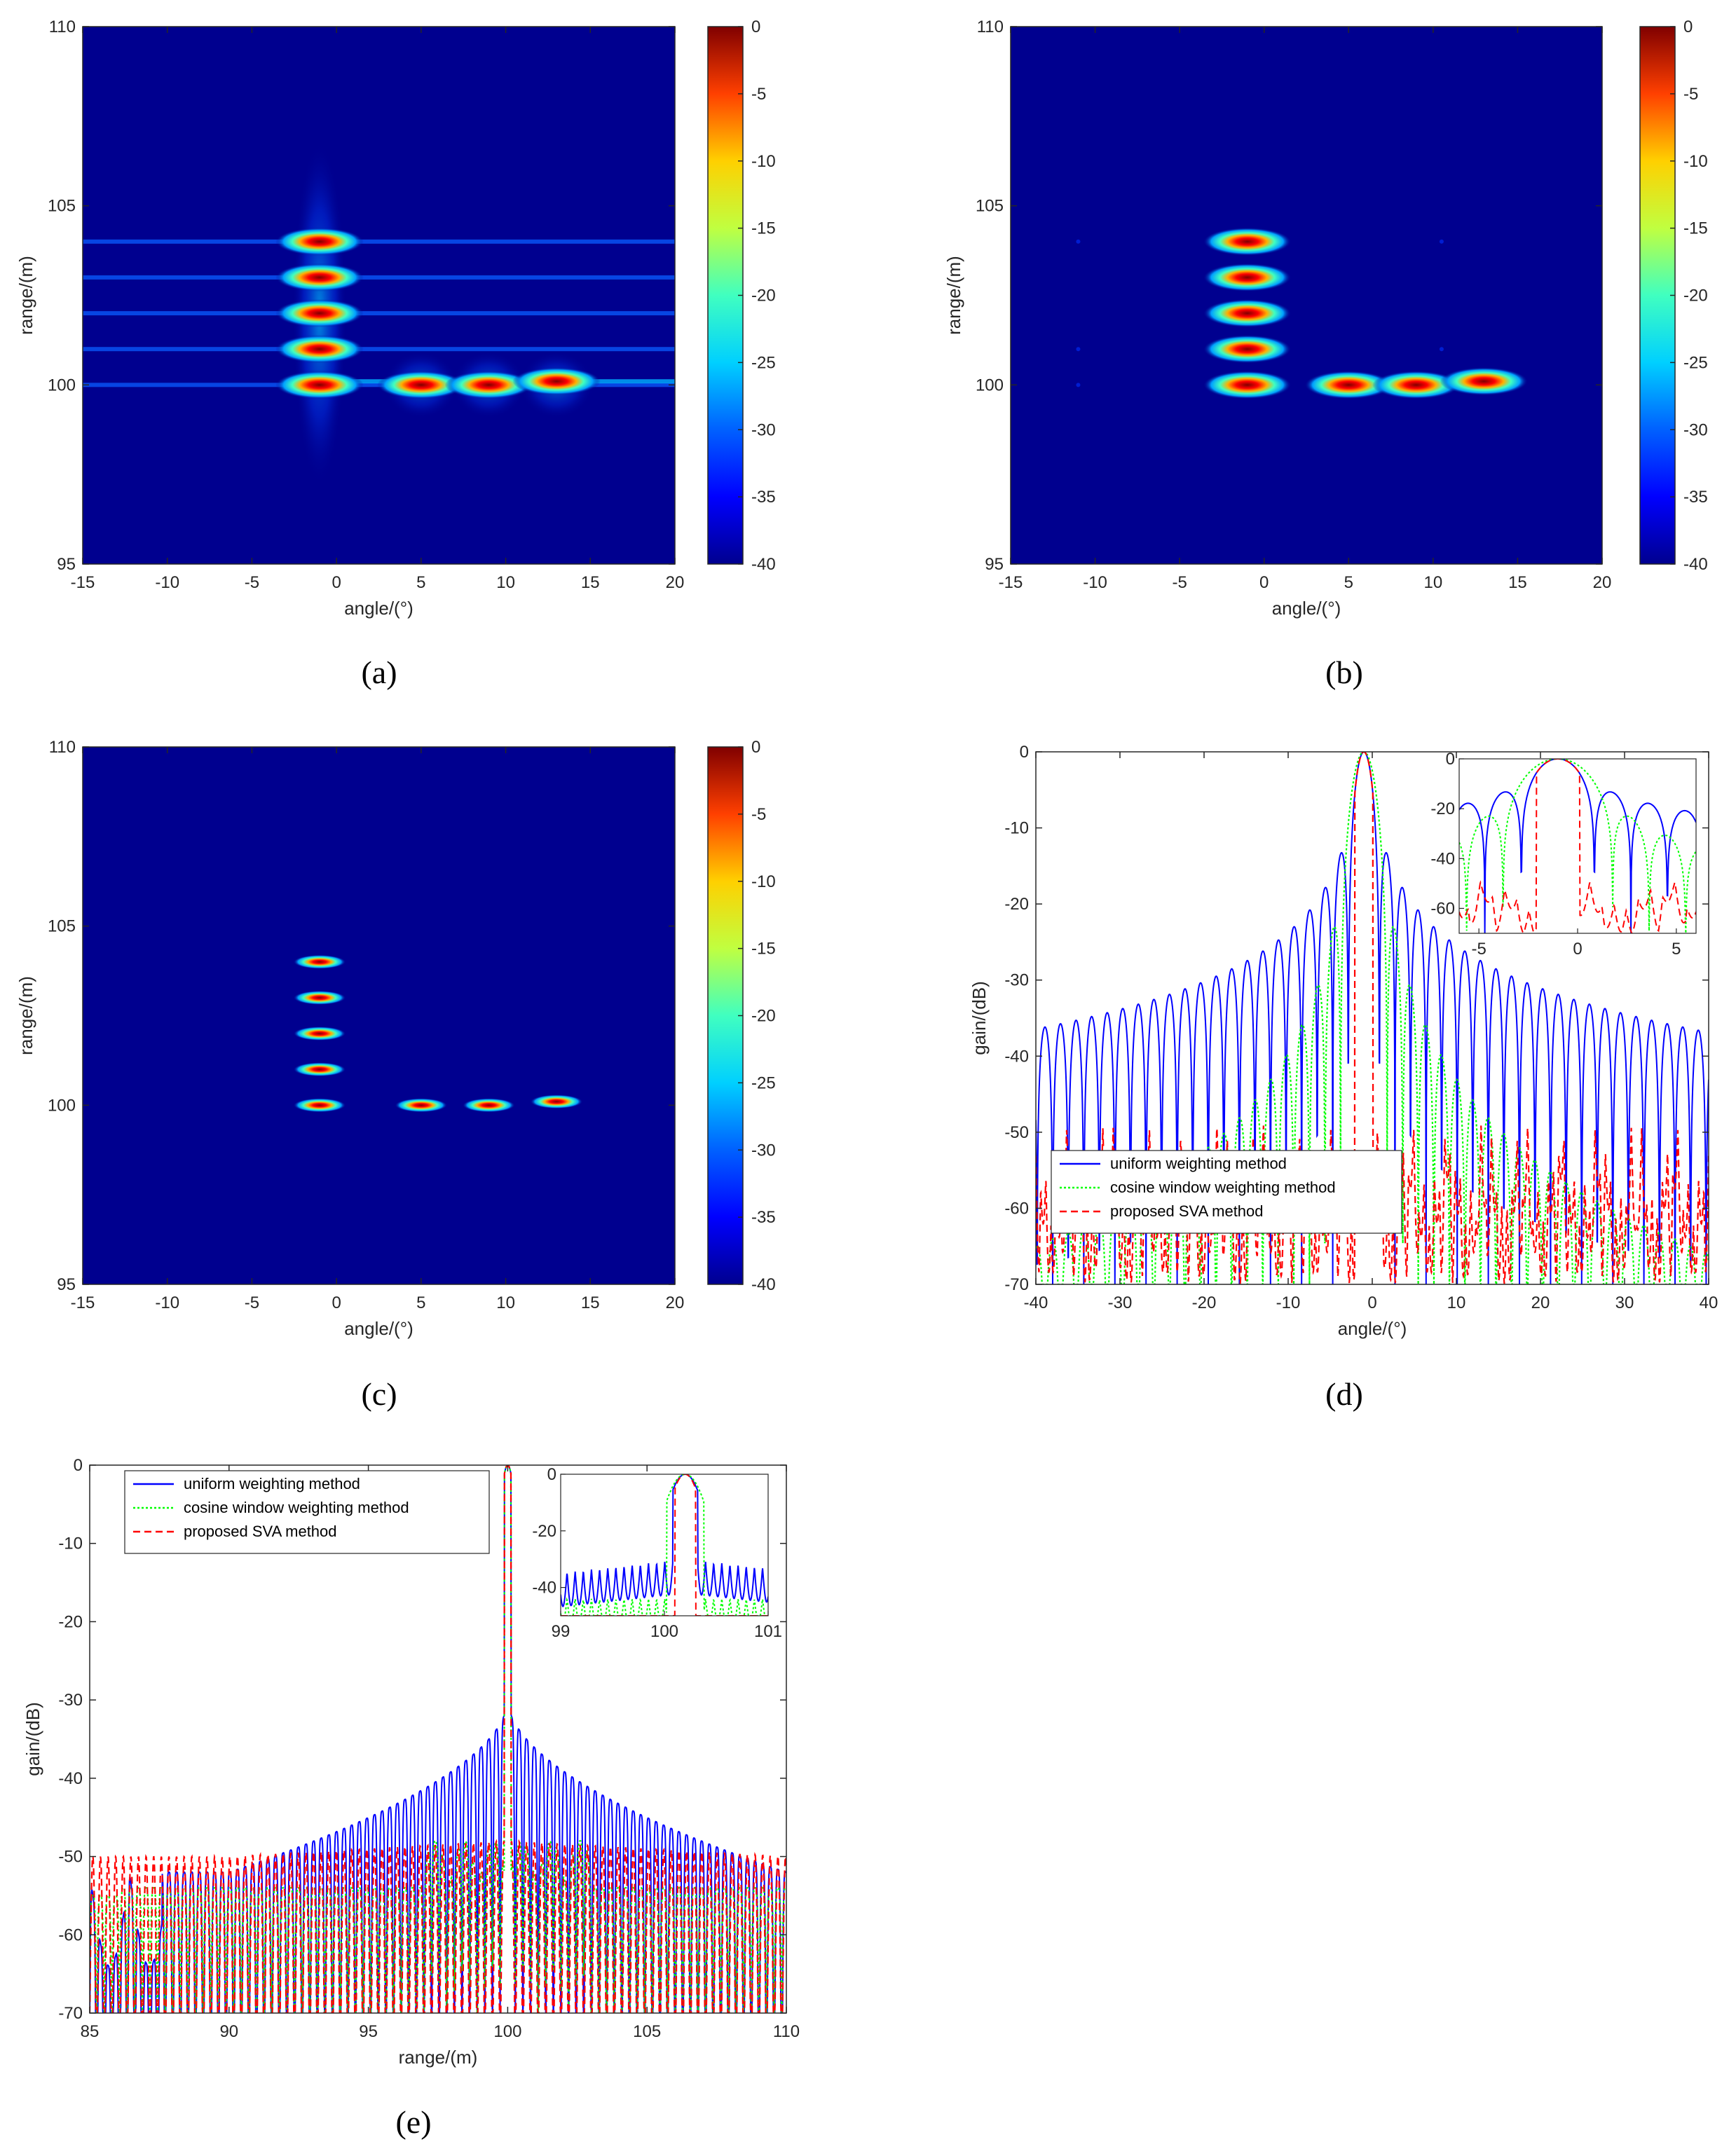  I want to click on y-tick-label: 100, so click(62, 385).